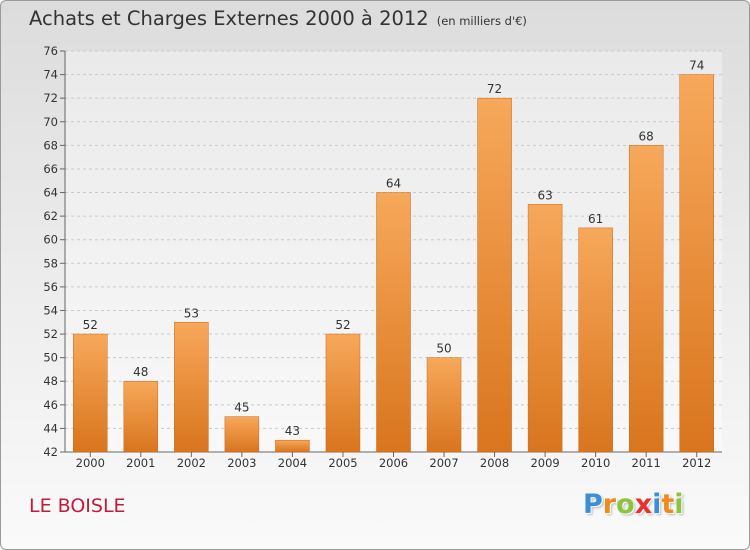  Describe the element at coordinates (443, 463) in the screenshot. I see `x-tick-label: 2007` at that location.